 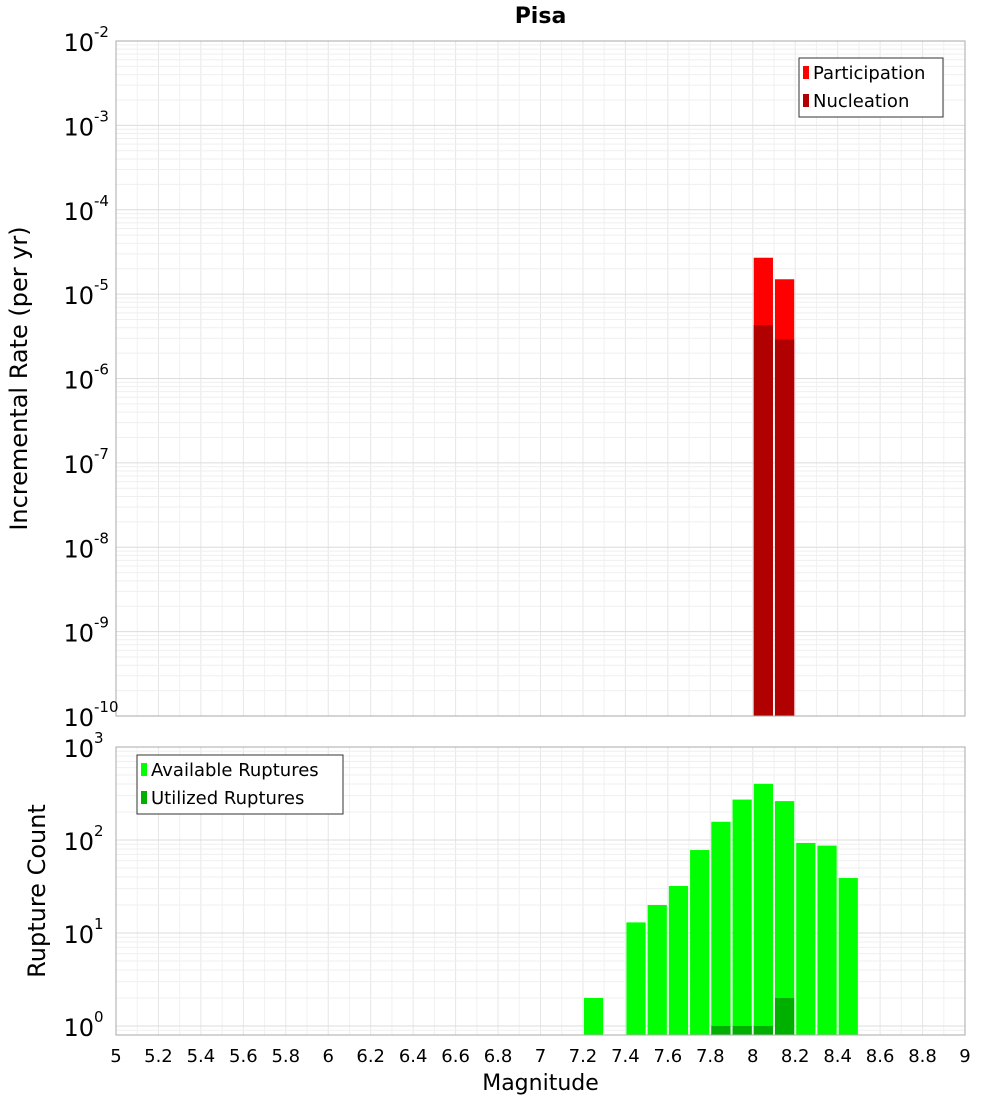 I want to click on legend-item: Nucleation, so click(x=856, y=101).